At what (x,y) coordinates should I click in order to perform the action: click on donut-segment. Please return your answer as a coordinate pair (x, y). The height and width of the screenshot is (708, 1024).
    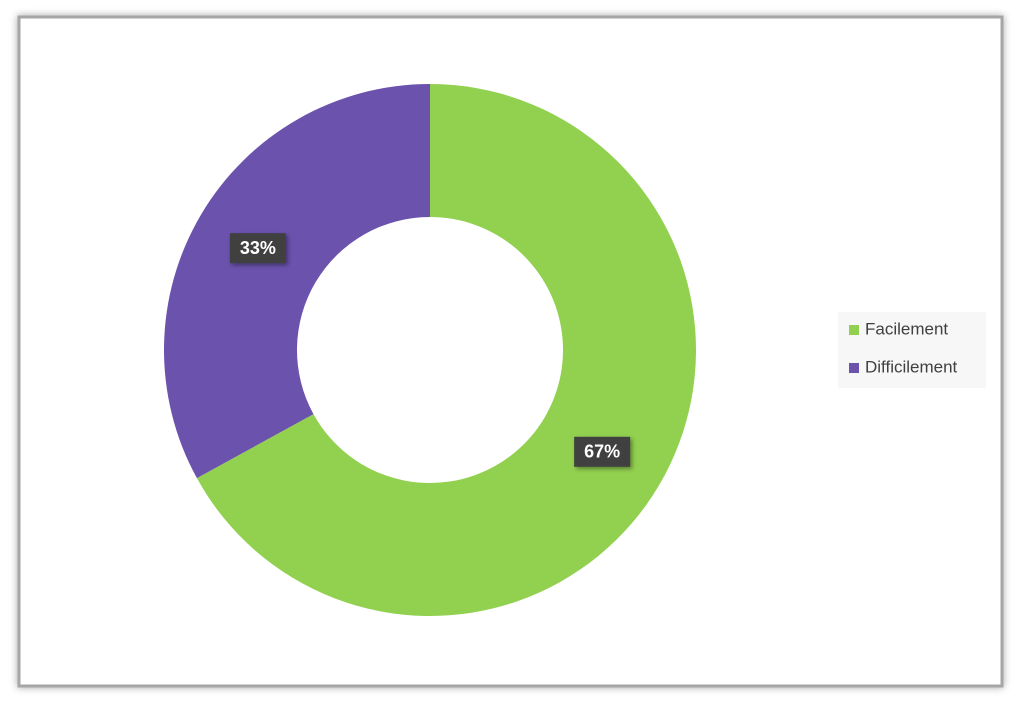
    Looking at the image, I should click on (296, 281).